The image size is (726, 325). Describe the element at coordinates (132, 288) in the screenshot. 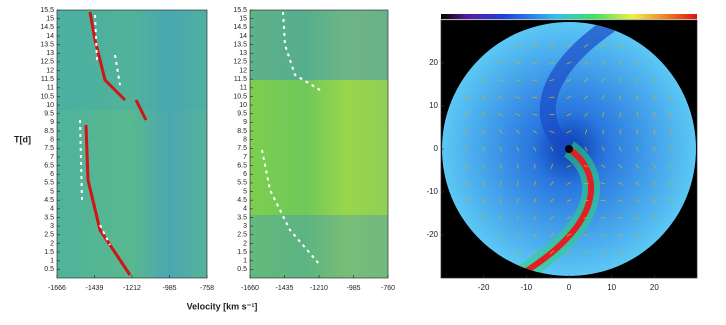

I see `x-tick-label: -1212` at that location.